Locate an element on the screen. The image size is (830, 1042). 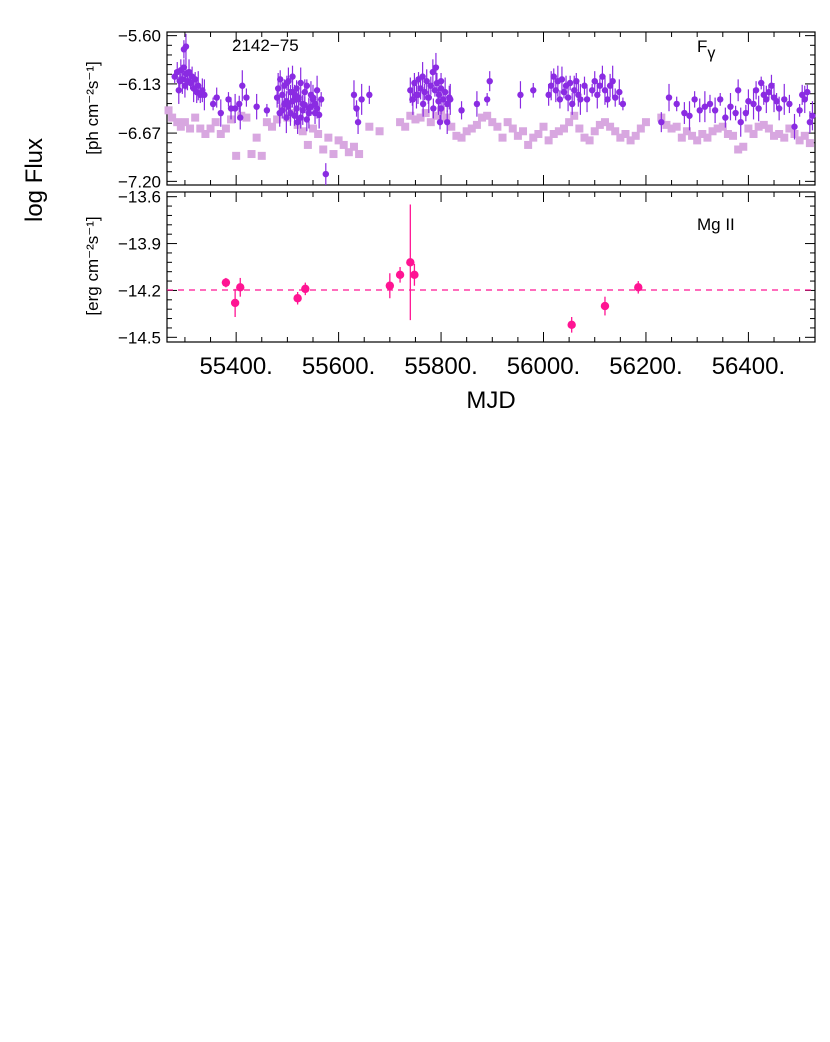
gamma-flux-annotation: Fγ is located at coordinates (706, 49).